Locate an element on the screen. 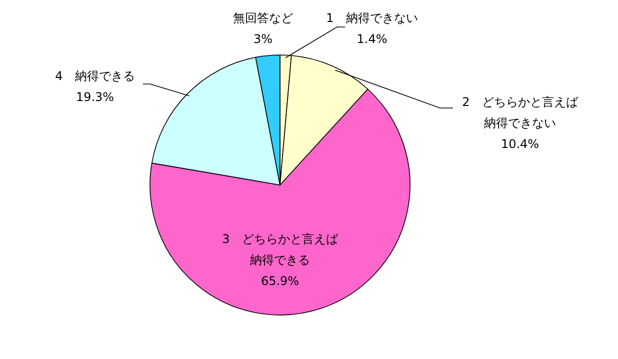  data-label: 1.4% is located at coordinates (372, 39).